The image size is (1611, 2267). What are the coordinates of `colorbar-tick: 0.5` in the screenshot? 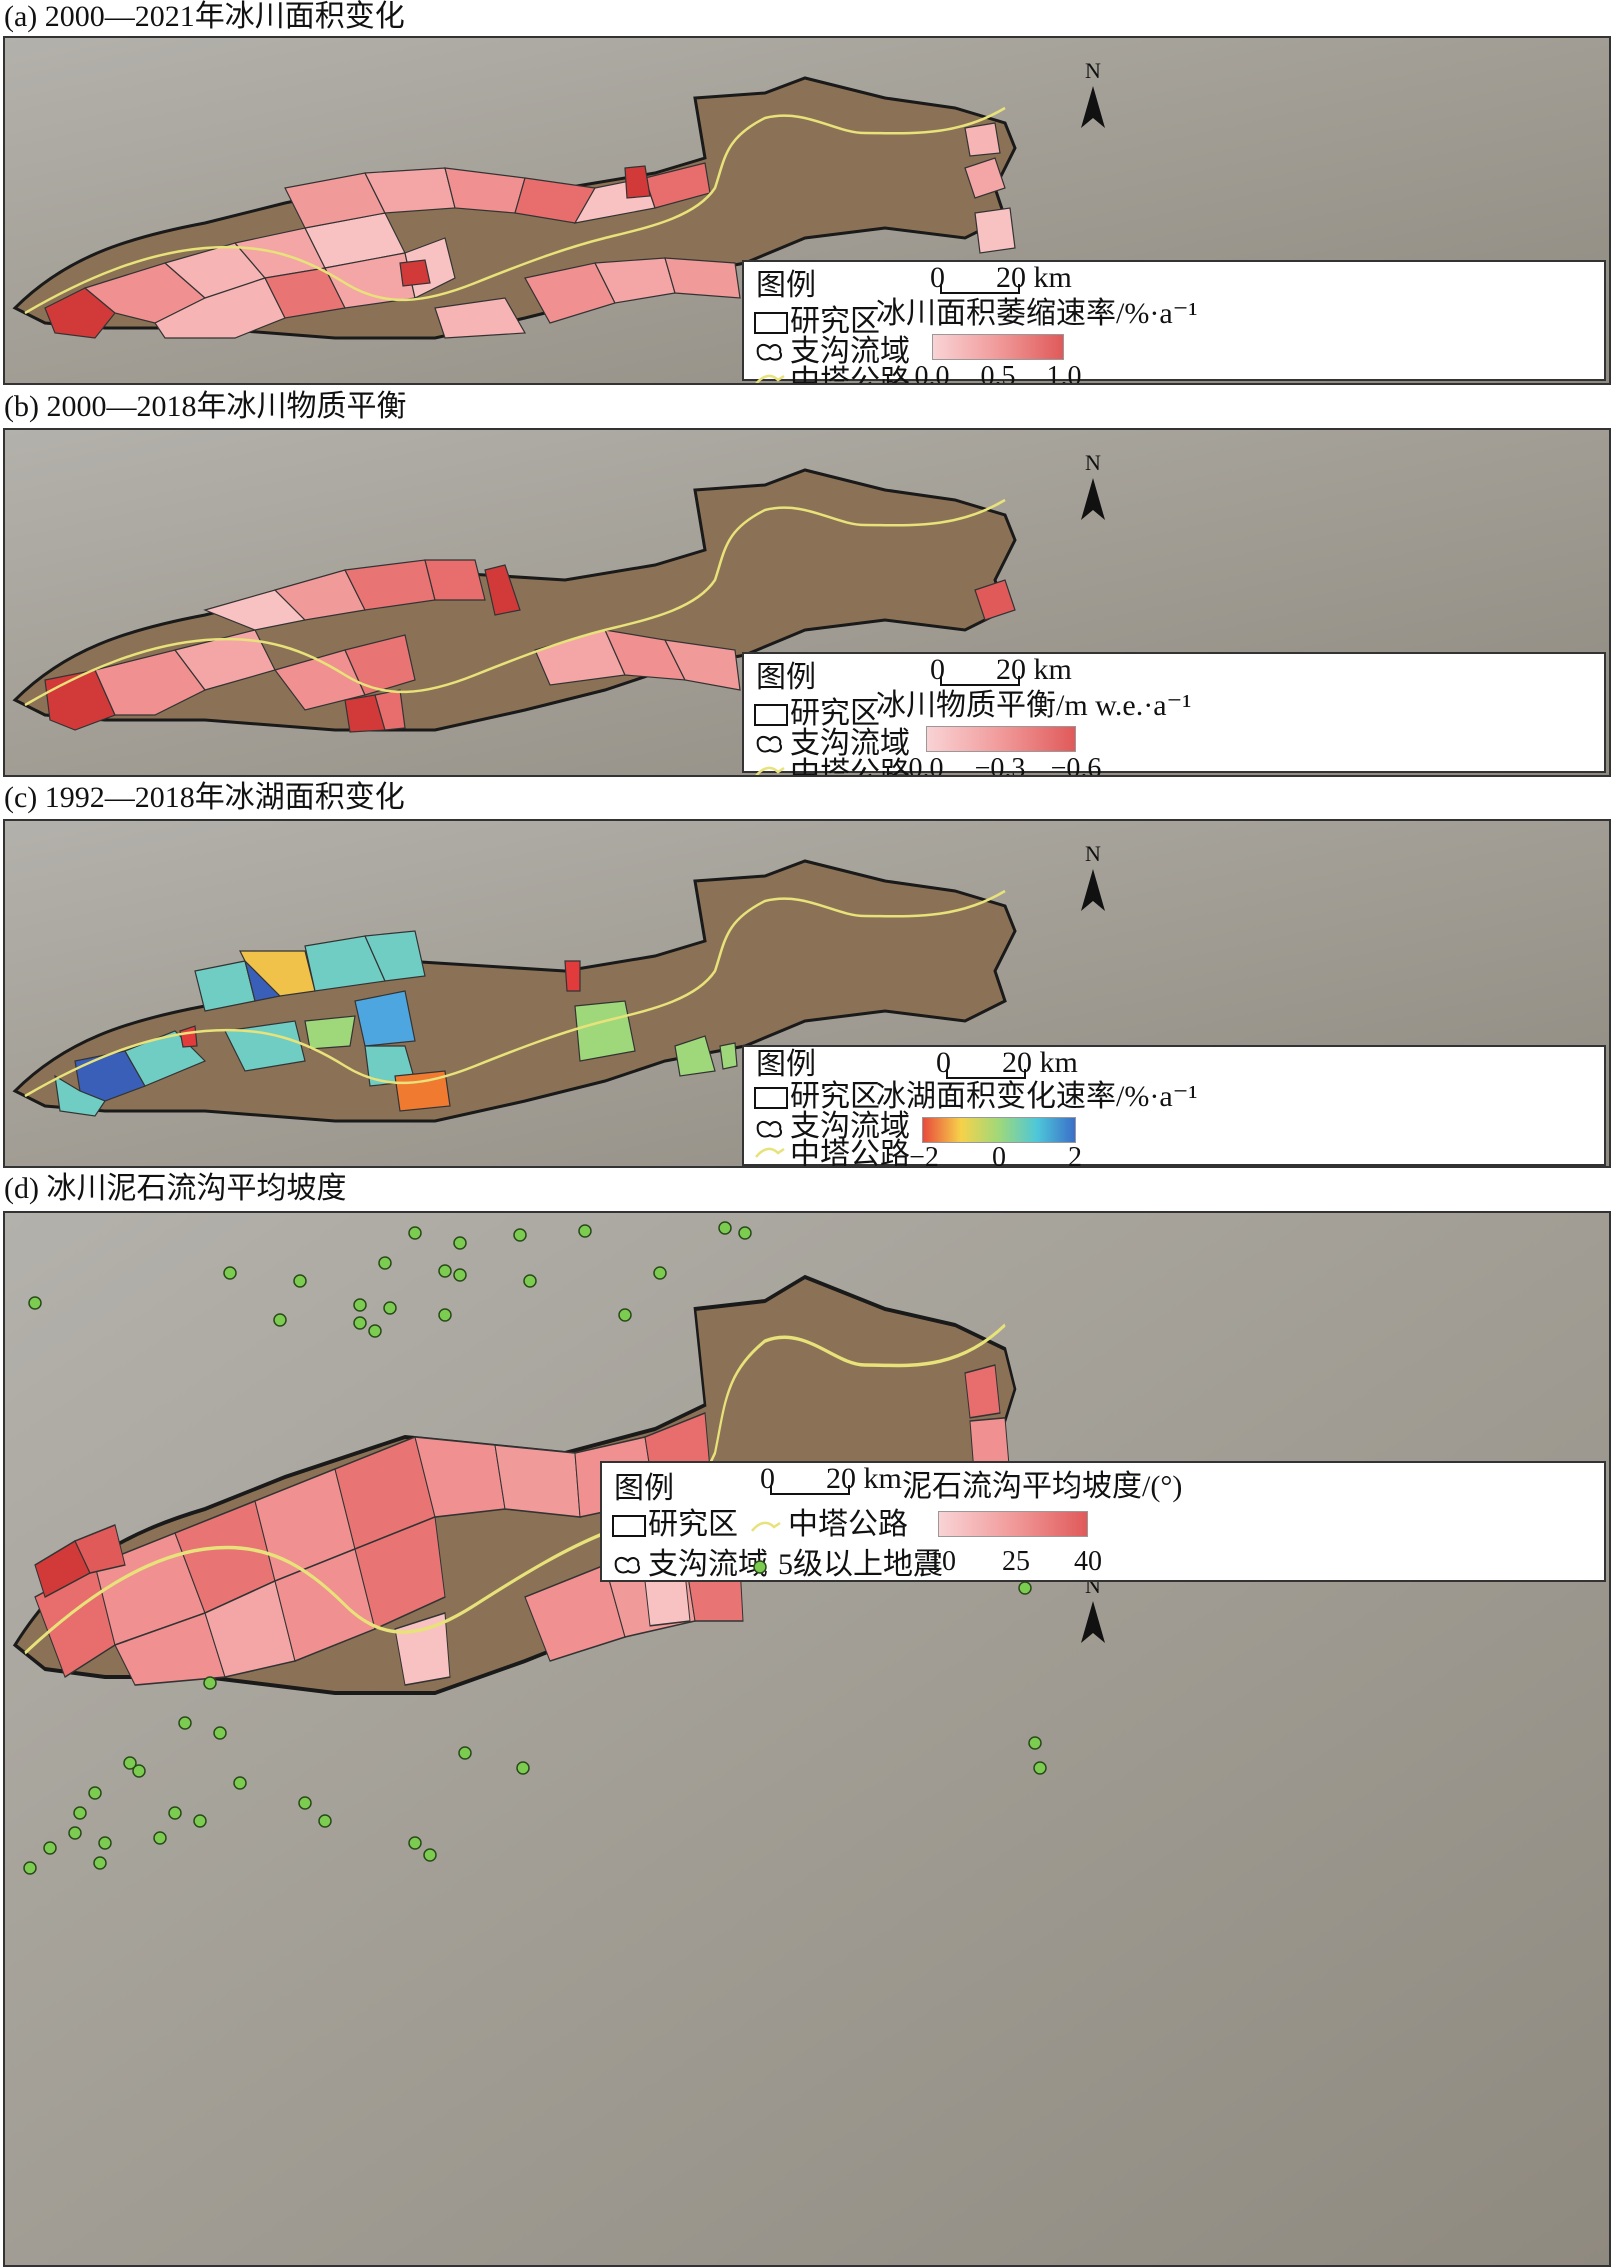 It's located at (998, 373).